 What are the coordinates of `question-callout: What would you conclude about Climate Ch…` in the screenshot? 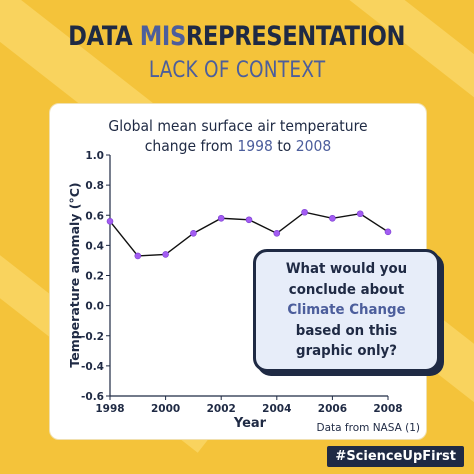 It's located at (346, 310).